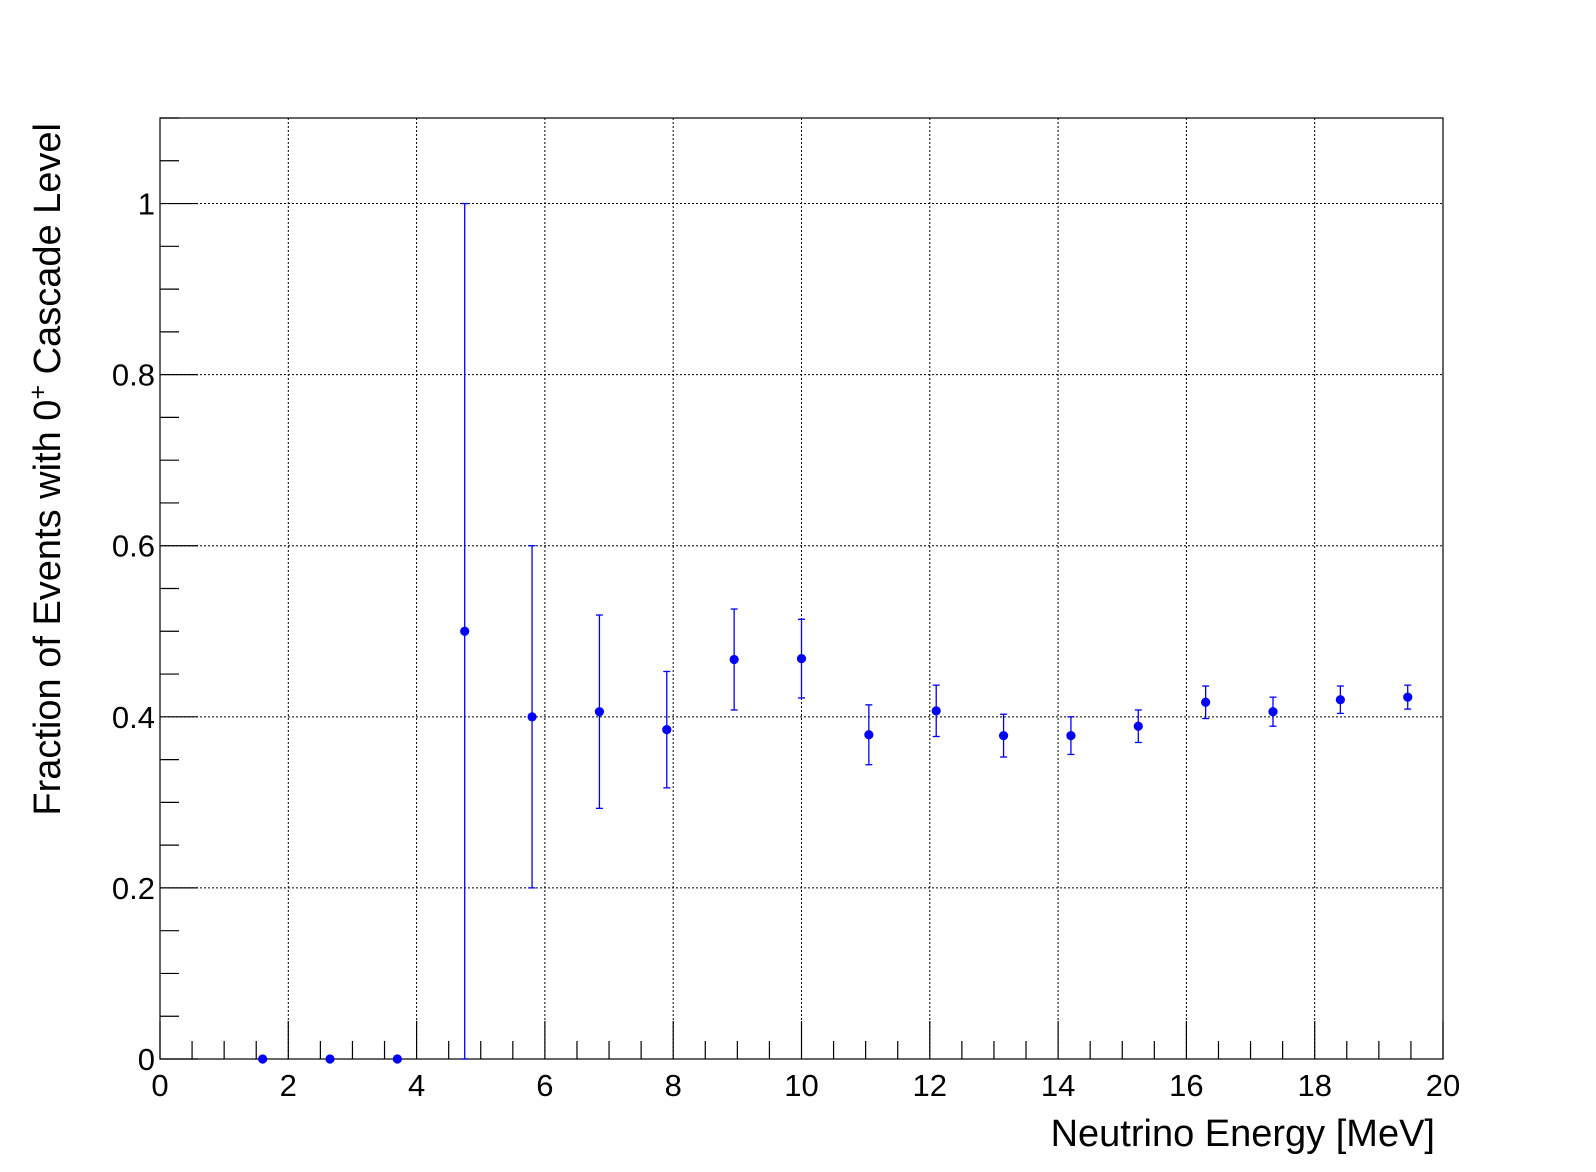 The height and width of the screenshot is (1172, 1596). I want to click on x-axis-title: Neutrino Energy [MeV], so click(1243, 1134).